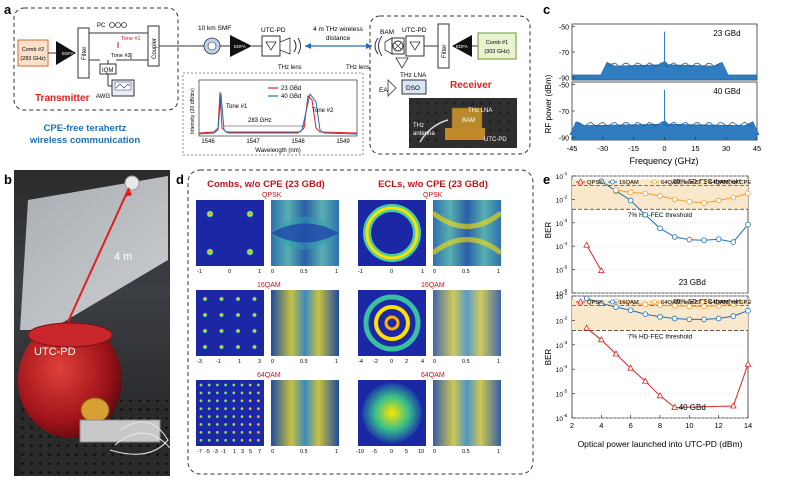 This screenshot has width=800, height=482. I want to click on filter-tx-label: Filter, so click(85, 53).